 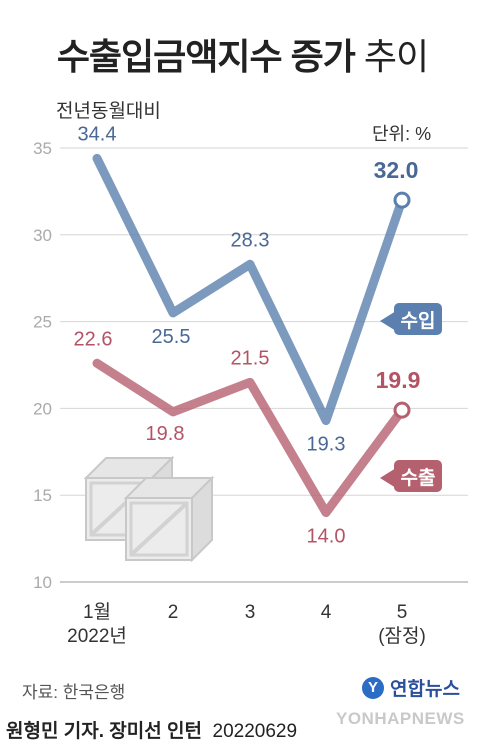 I want to click on chart-title: 수출입금액지수 증가 추이, so click(x=242, y=56).